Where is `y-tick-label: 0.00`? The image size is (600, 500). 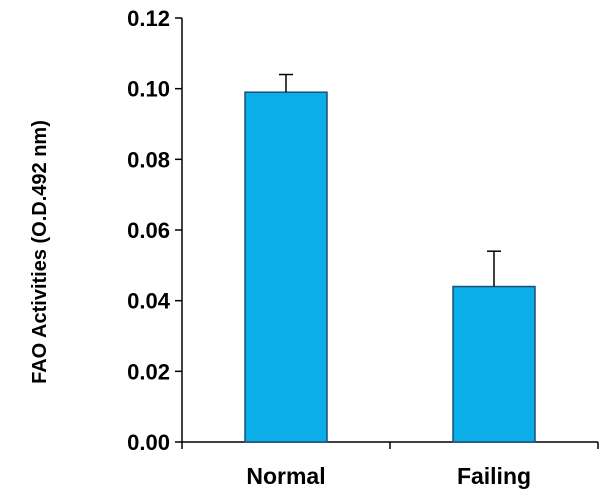
y-tick-label: 0.00 is located at coordinates (148, 442).